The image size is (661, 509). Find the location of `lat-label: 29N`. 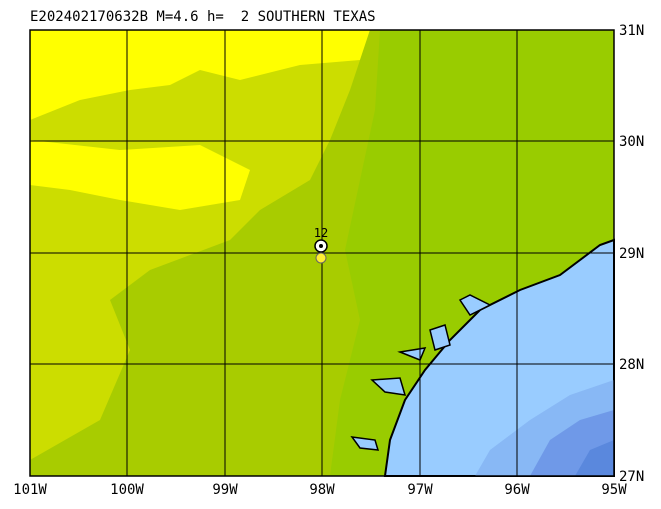

lat-label: 29N is located at coordinates (631, 254).